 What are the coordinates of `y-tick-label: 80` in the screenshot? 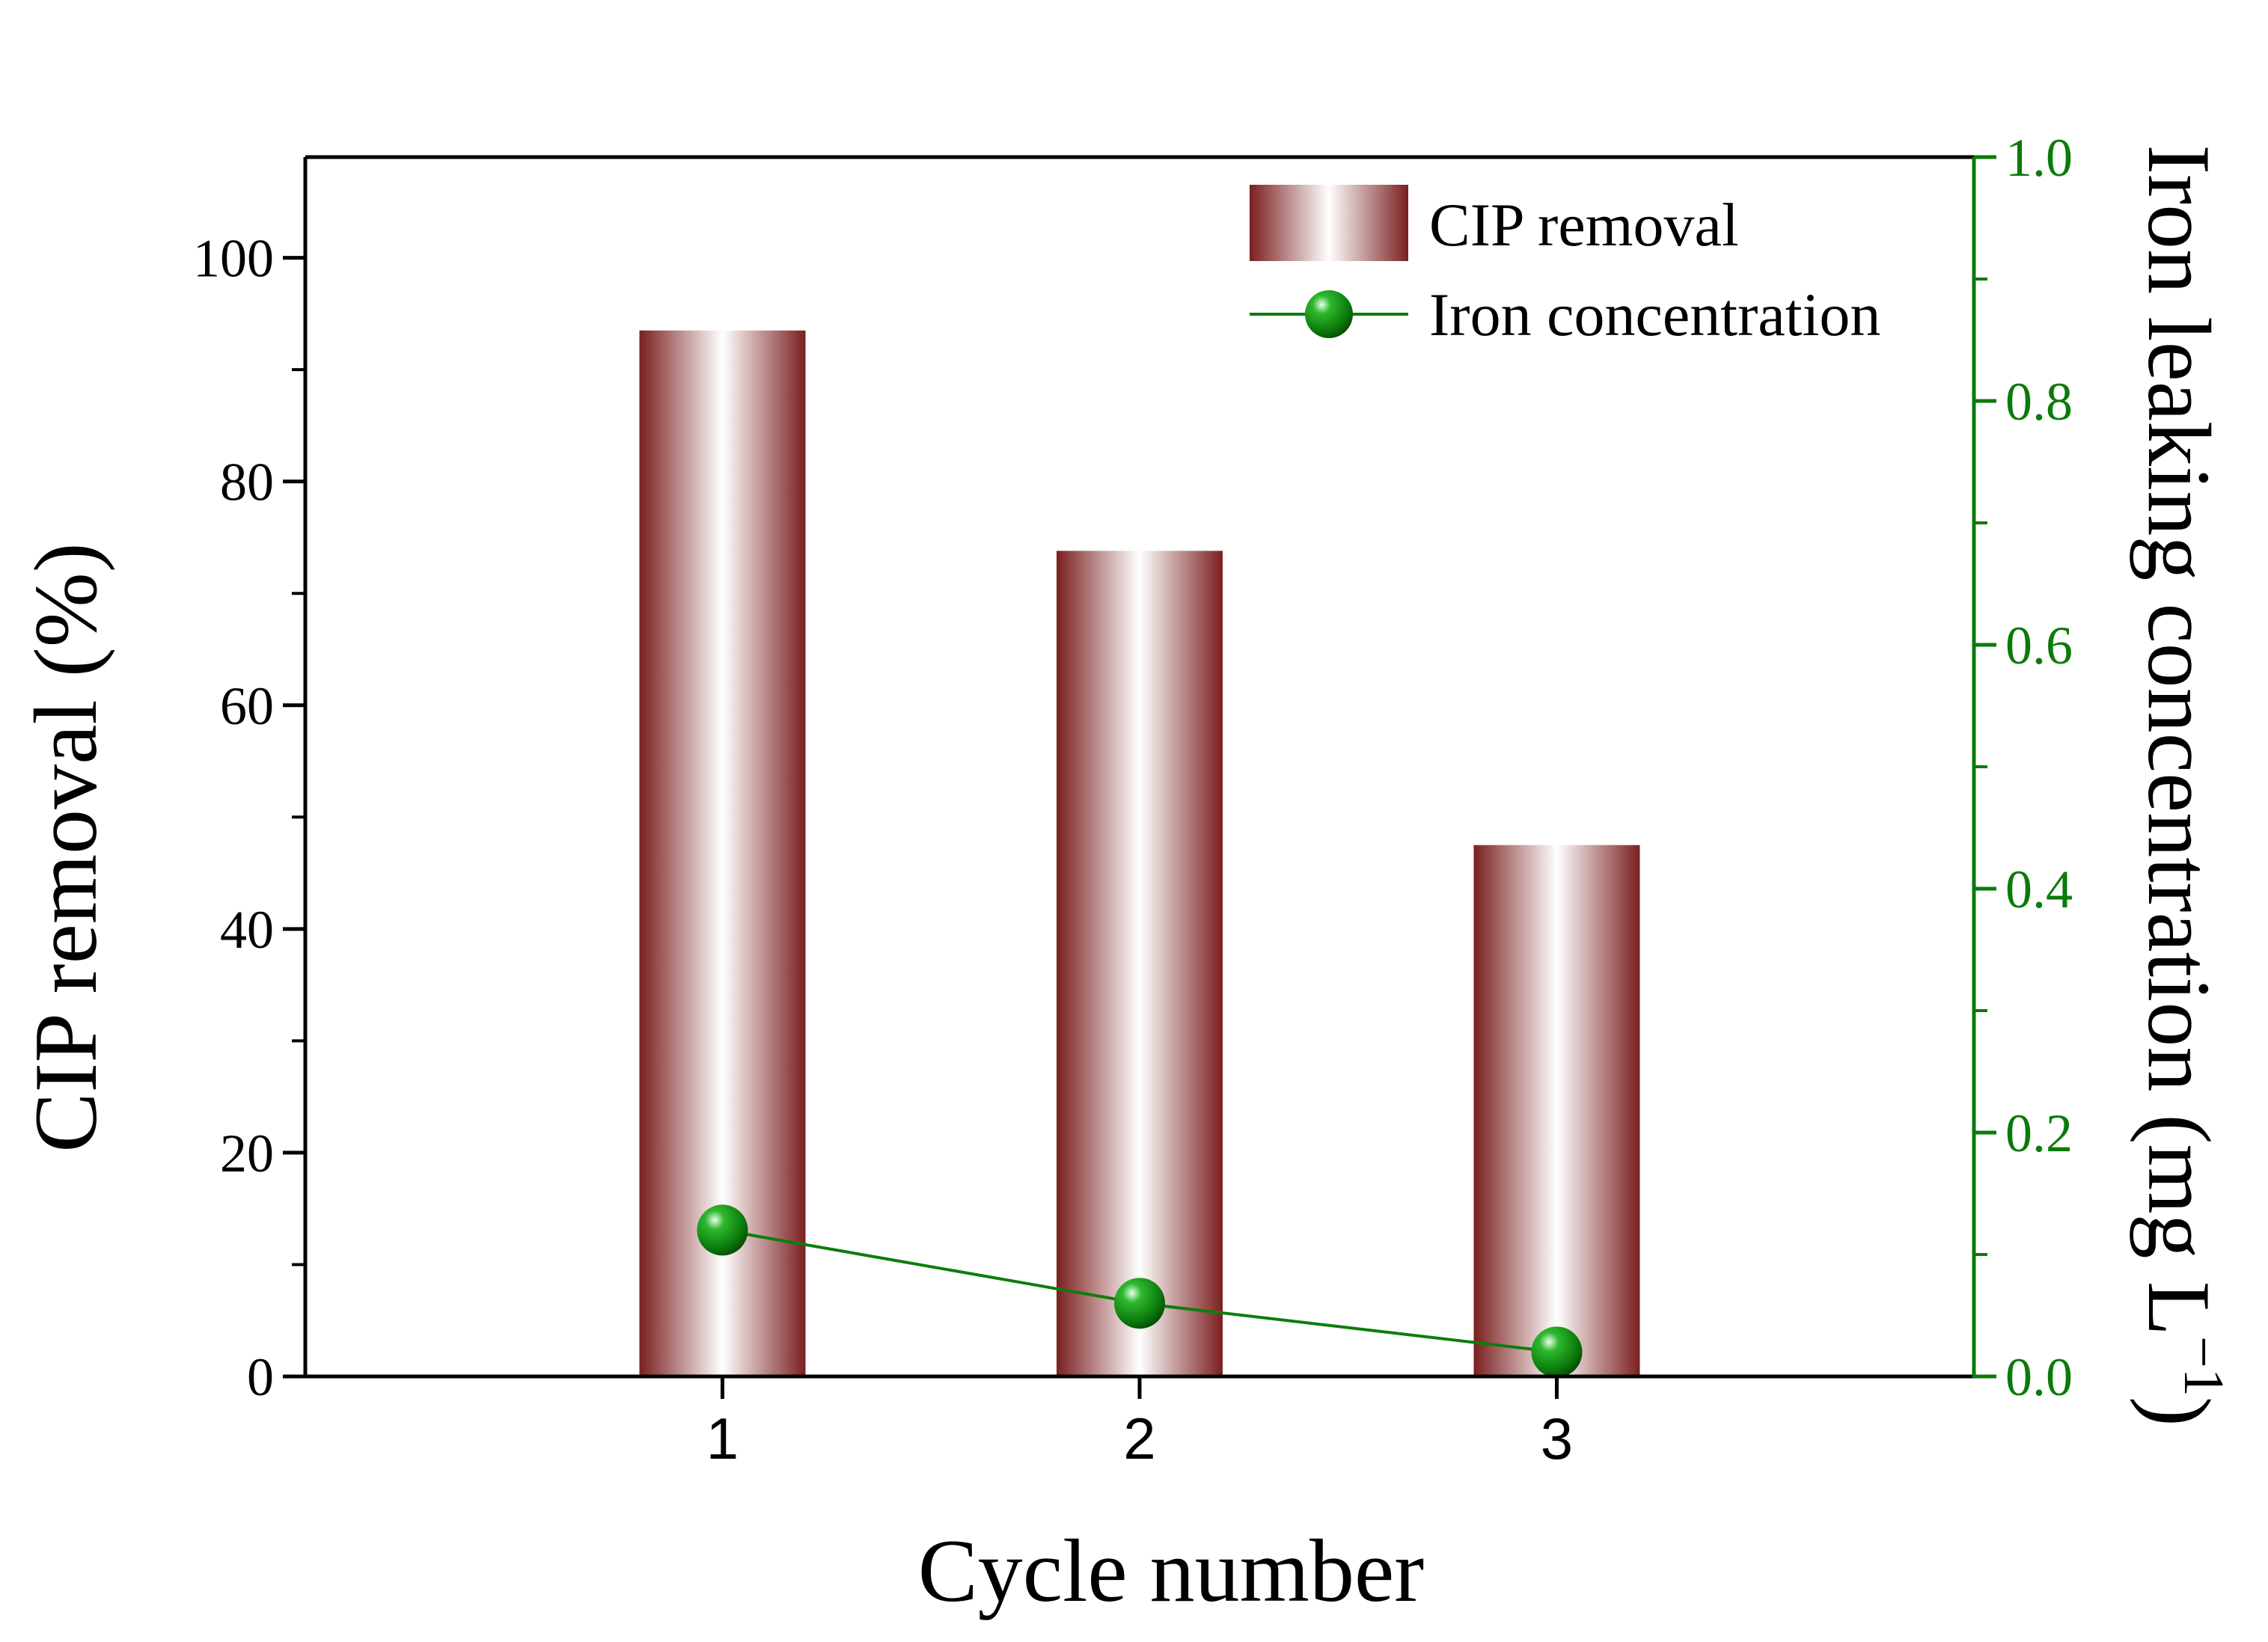 It's located at (247, 482).